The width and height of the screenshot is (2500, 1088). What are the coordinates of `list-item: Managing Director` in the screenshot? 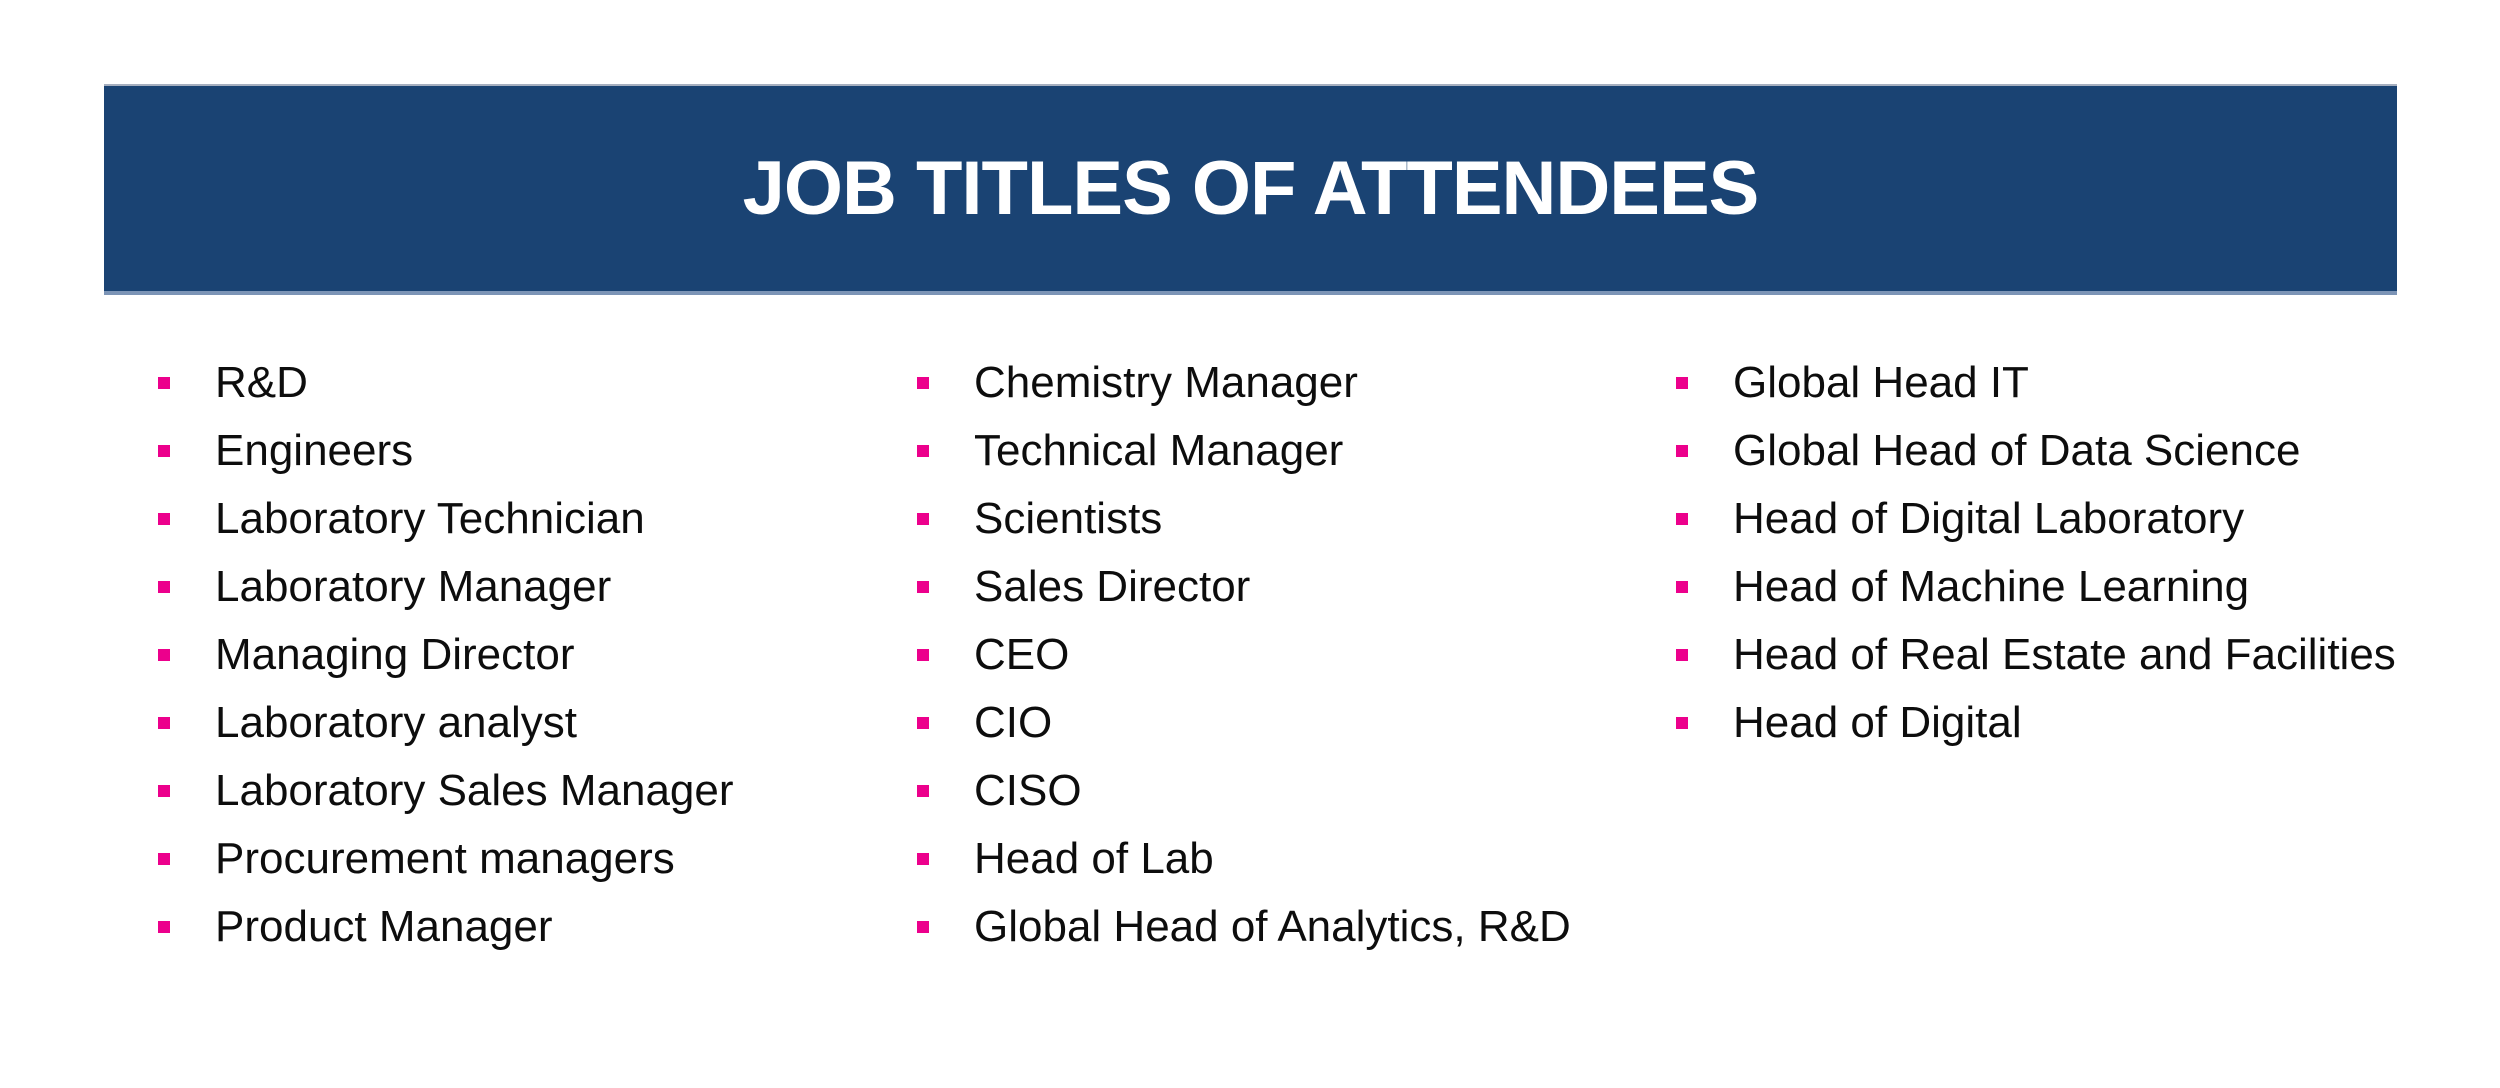 It's located at (537, 655).